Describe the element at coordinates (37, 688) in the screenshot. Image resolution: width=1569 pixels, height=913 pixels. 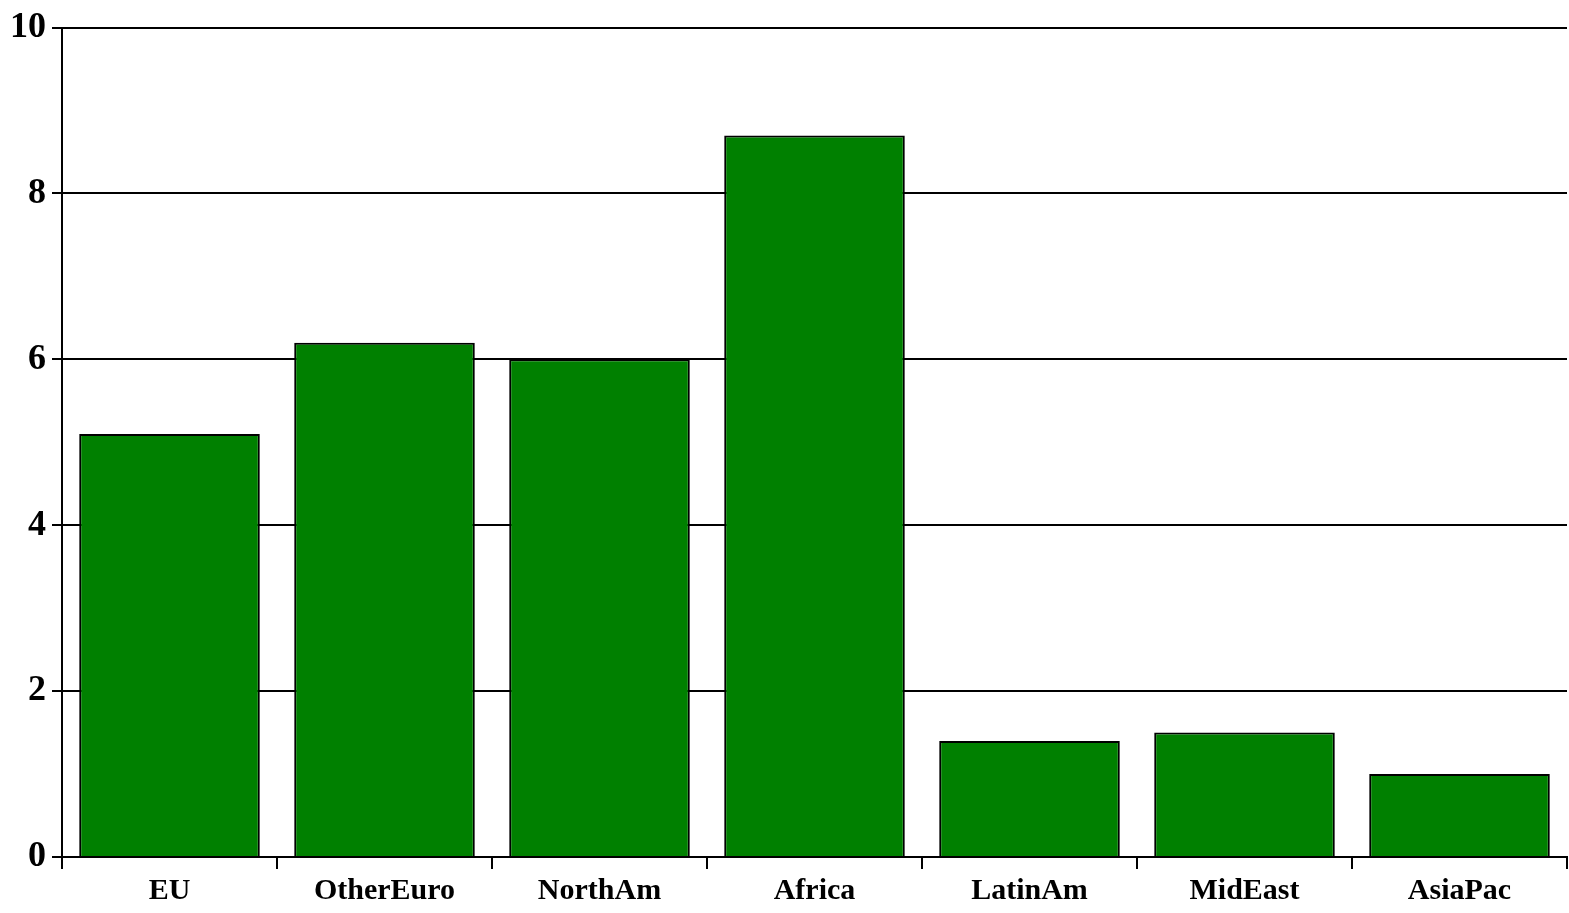
I see `y-tick-label: 2` at that location.